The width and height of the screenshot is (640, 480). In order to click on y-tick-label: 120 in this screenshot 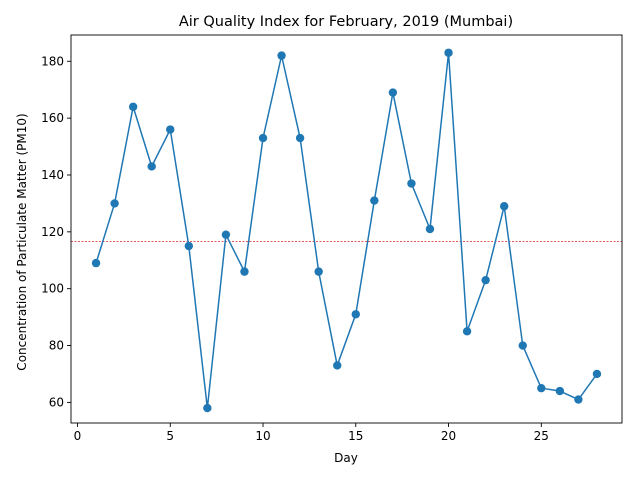, I will do `click(52, 232)`.